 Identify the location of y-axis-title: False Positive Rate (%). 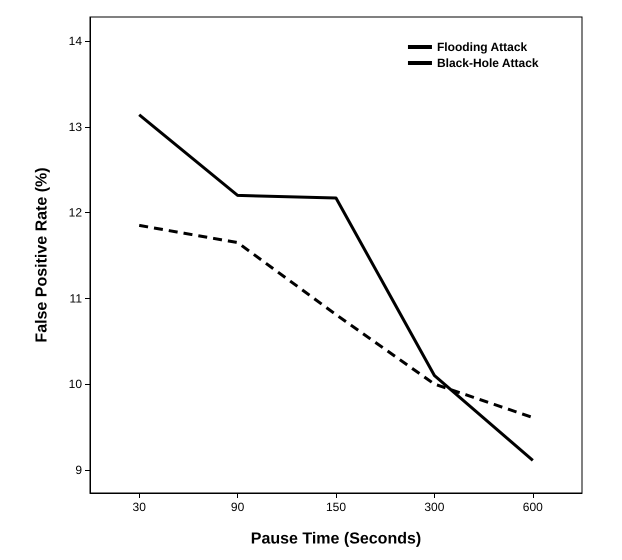
(42, 255).